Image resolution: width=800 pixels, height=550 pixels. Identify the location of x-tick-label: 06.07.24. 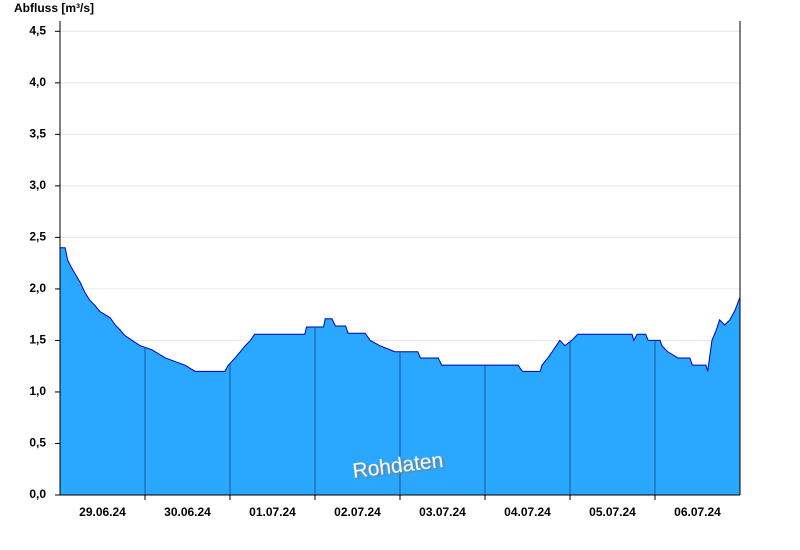
(697, 512).